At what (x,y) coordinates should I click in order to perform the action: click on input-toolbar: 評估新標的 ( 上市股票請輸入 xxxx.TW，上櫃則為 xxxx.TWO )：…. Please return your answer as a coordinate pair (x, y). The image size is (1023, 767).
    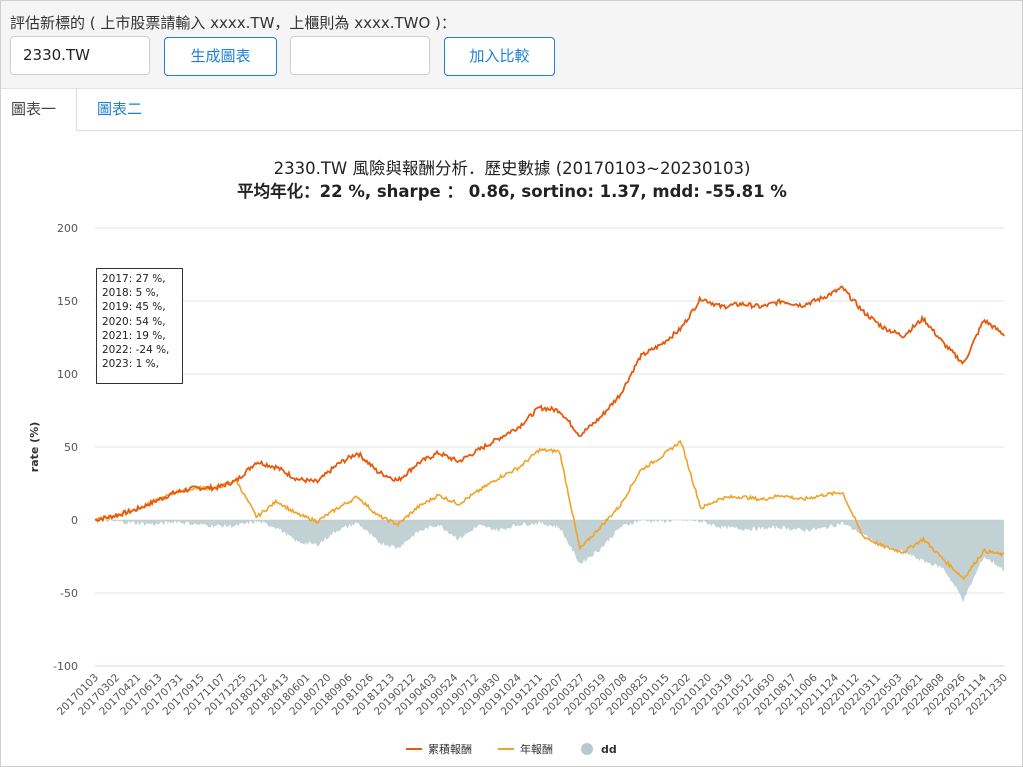
    Looking at the image, I should click on (511, 45).